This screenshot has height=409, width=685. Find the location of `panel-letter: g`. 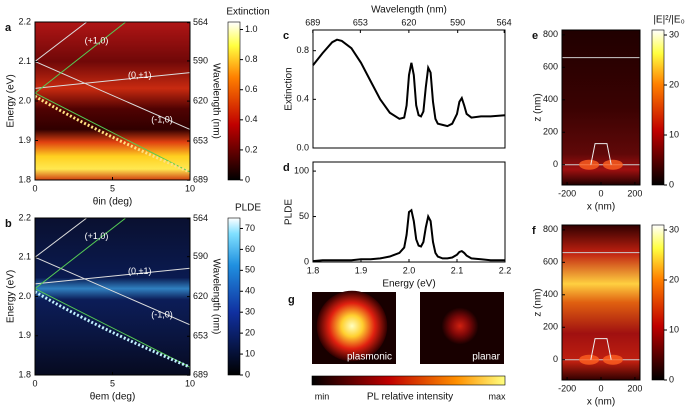

panel-letter: g is located at coordinates (291, 300).